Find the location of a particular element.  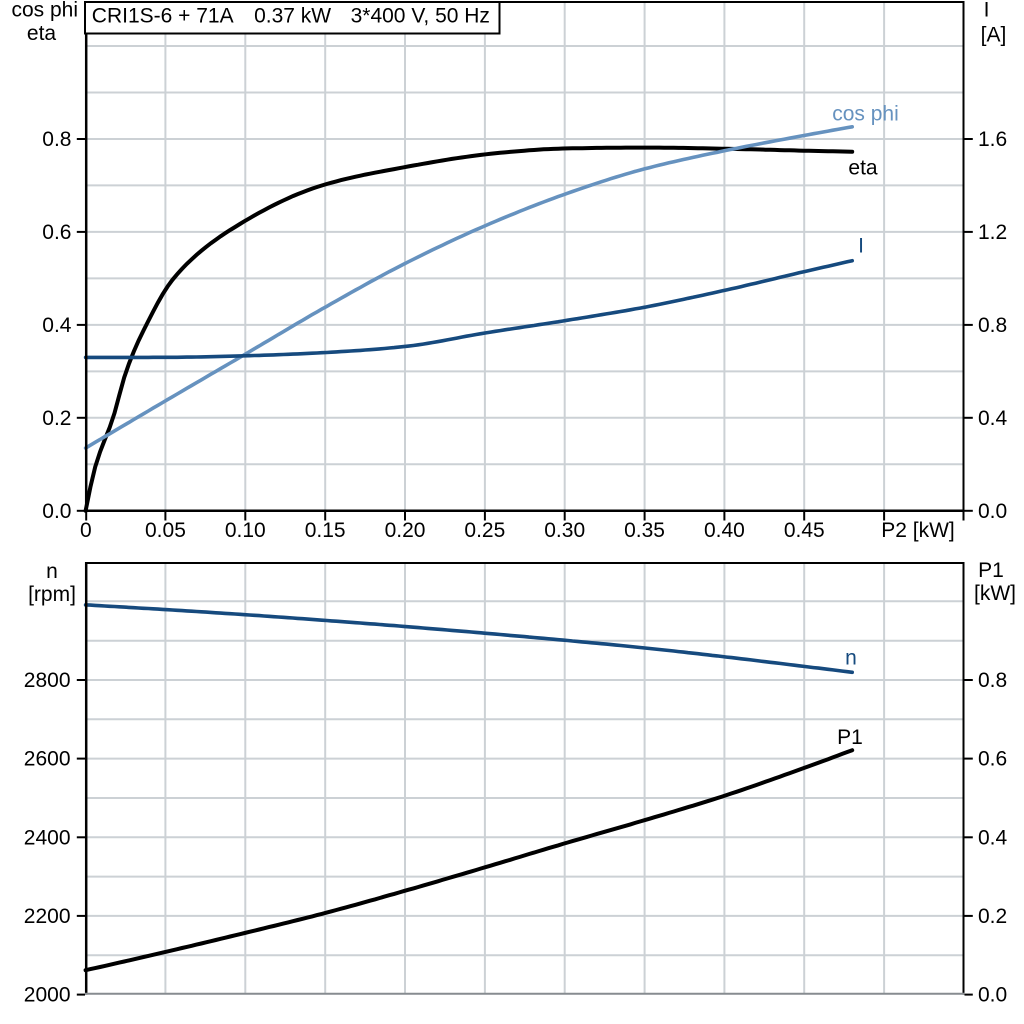

svg-text: [A] is located at coordinates (994, 34).